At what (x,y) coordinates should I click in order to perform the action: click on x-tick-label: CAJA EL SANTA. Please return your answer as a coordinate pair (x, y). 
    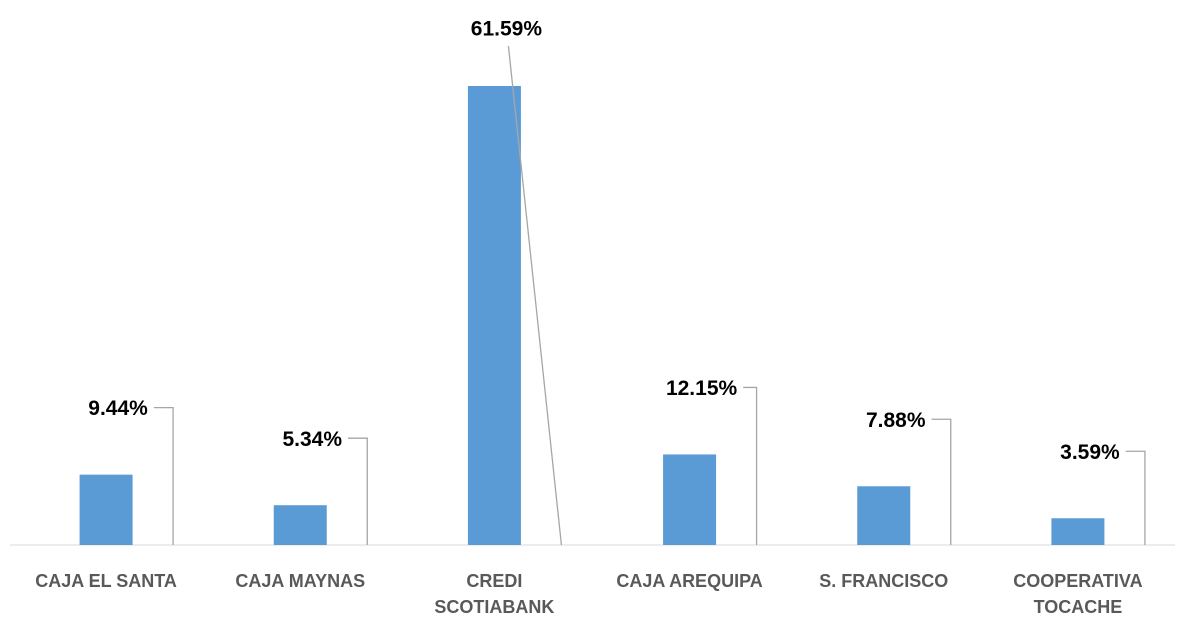
    Looking at the image, I should click on (106, 581).